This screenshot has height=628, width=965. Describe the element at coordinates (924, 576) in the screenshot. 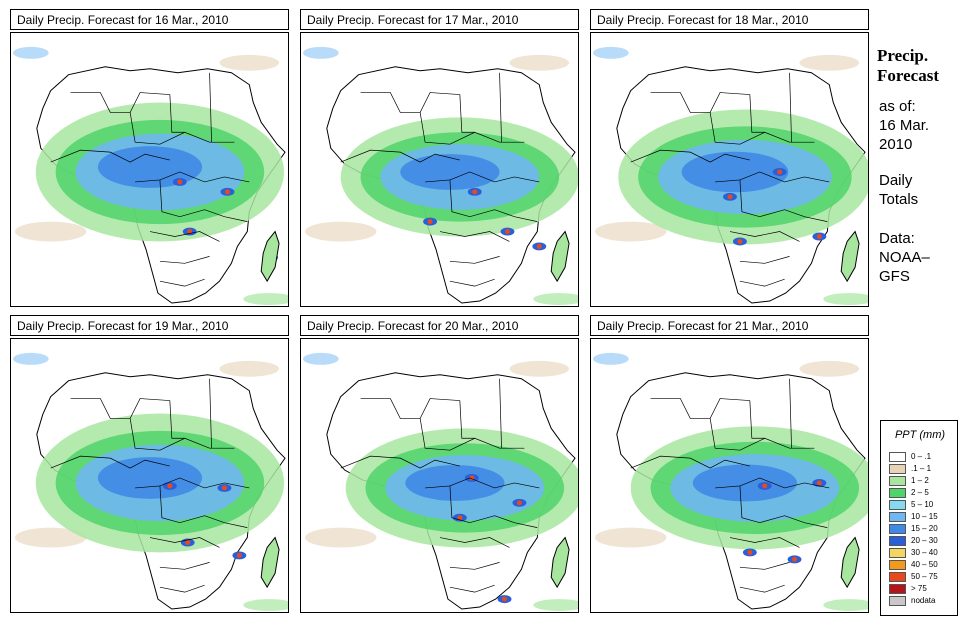

I see `legend-label: 50 – 75` at that location.